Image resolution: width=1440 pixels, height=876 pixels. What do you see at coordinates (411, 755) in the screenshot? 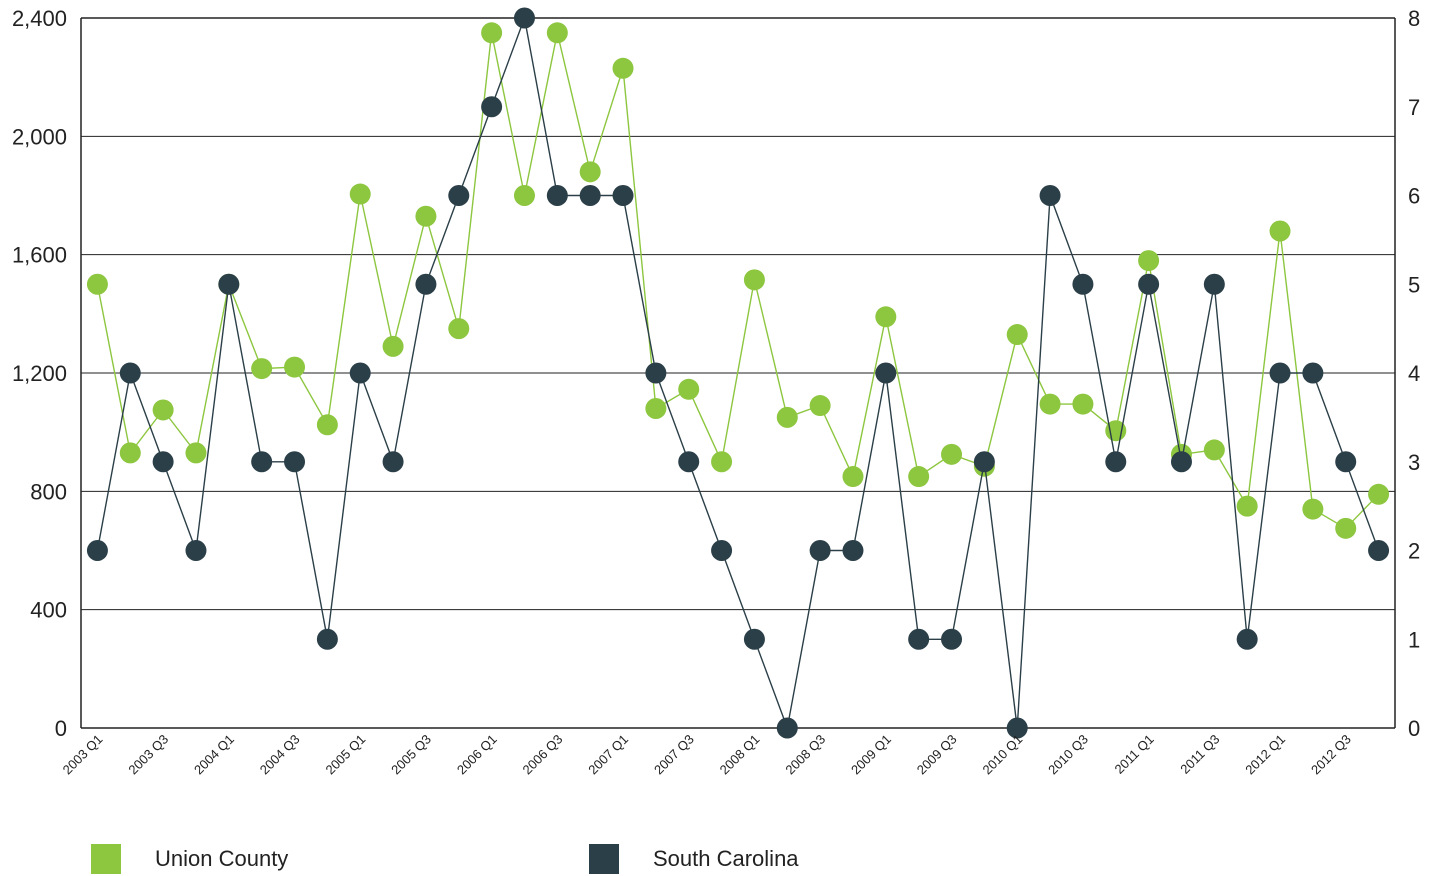
I see `x-tick-label: 2005 Q3` at bounding box center [411, 755].